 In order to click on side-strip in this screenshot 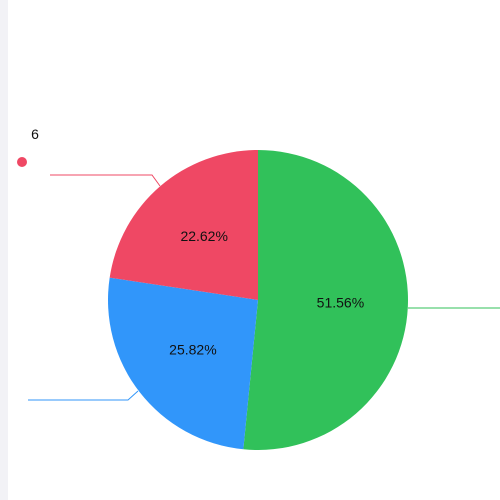, I will do `click(4, 250)`.